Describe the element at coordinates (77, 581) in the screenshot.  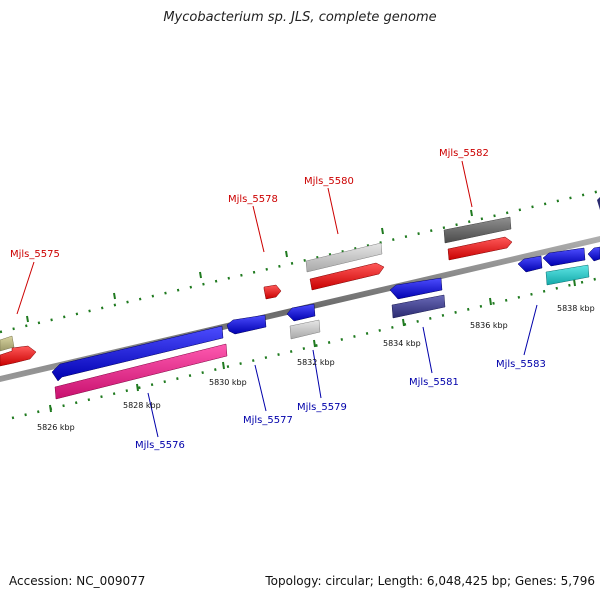
I see `accession-text: Accession: NC_009077` at that location.